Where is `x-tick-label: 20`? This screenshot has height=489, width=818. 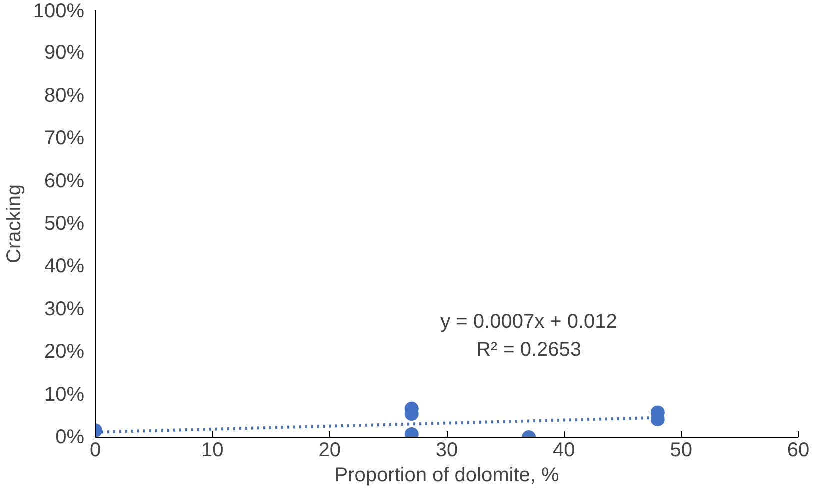
x-tick-label: 20 is located at coordinates (329, 451).